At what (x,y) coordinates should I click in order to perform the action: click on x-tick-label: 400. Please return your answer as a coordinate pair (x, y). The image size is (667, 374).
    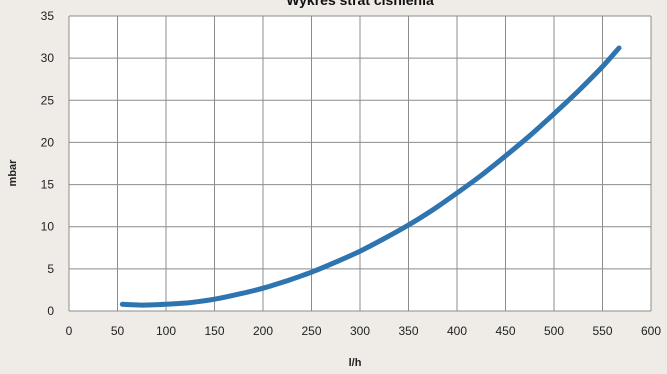
    Looking at the image, I should click on (457, 331).